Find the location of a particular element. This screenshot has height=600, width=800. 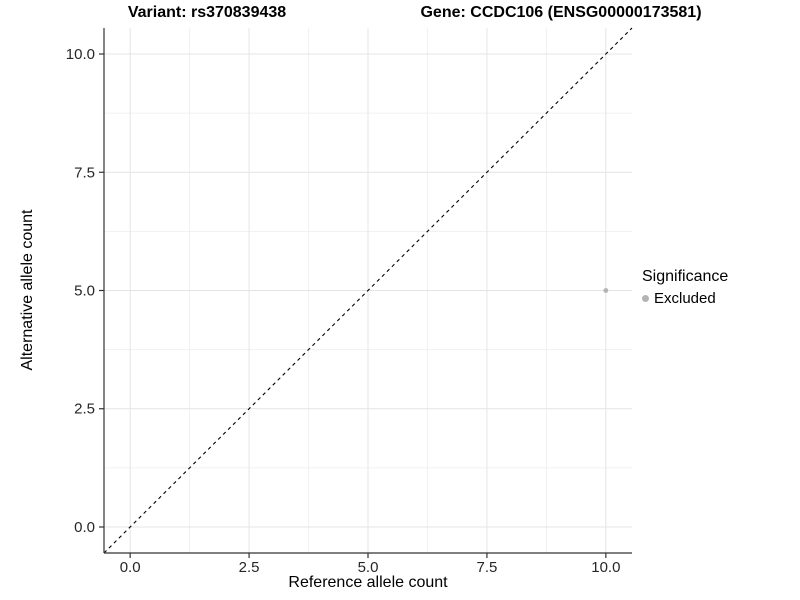

data-point is located at coordinates (606, 290).